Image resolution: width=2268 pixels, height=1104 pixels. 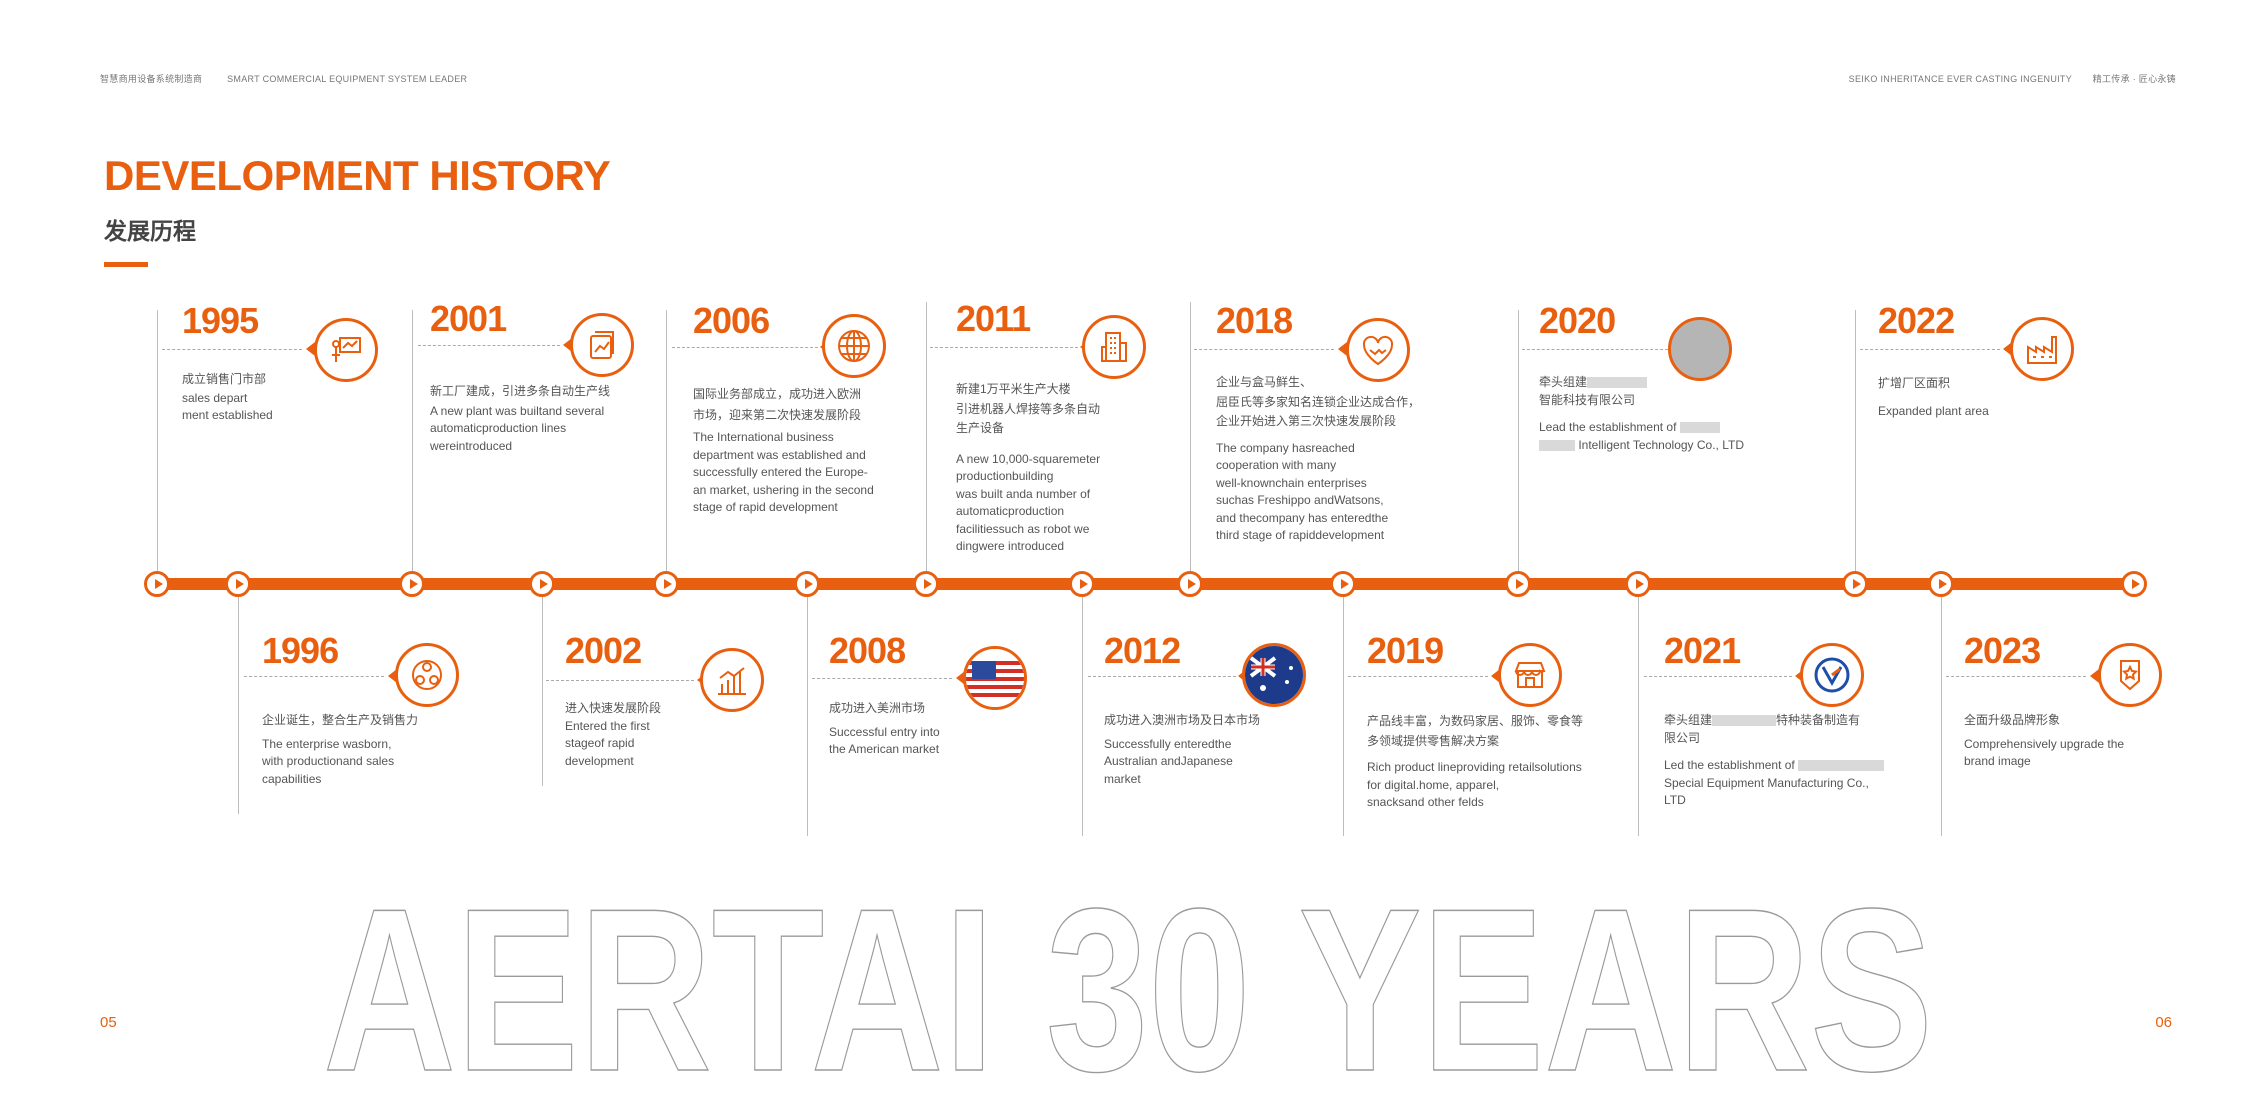 I want to click on milestone-year: 2006, so click(x=731, y=320).